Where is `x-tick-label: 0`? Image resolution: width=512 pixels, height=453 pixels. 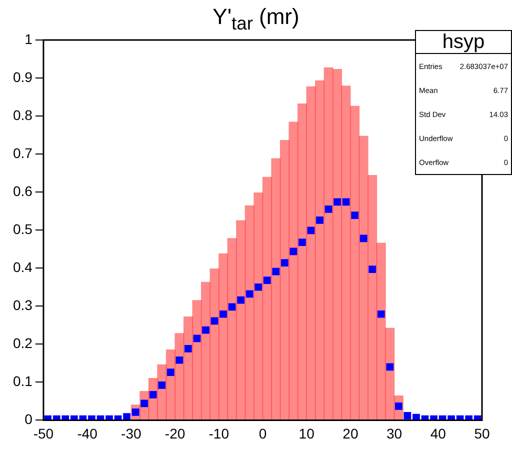 x-tick-label: 0 is located at coordinates (262, 433).